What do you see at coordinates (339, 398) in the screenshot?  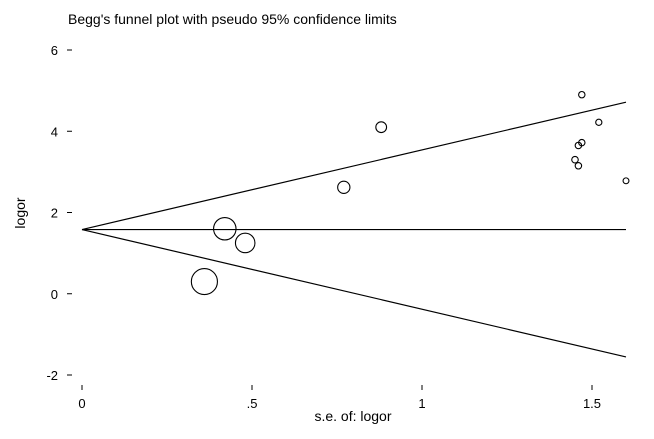 I see `x-axis: 0 .5 1 1.5` at bounding box center [339, 398].